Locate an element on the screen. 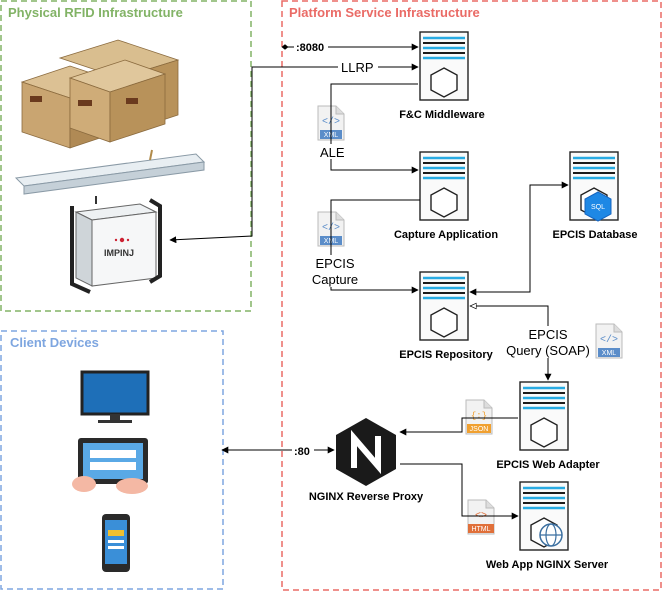  json-badge-label: JSON is located at coordinates (479, 429).